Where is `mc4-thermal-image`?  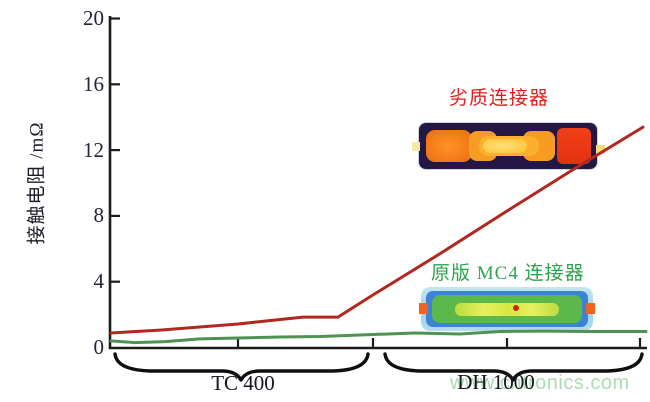 mc4-thermal-image is located at coordinates (507, 309).